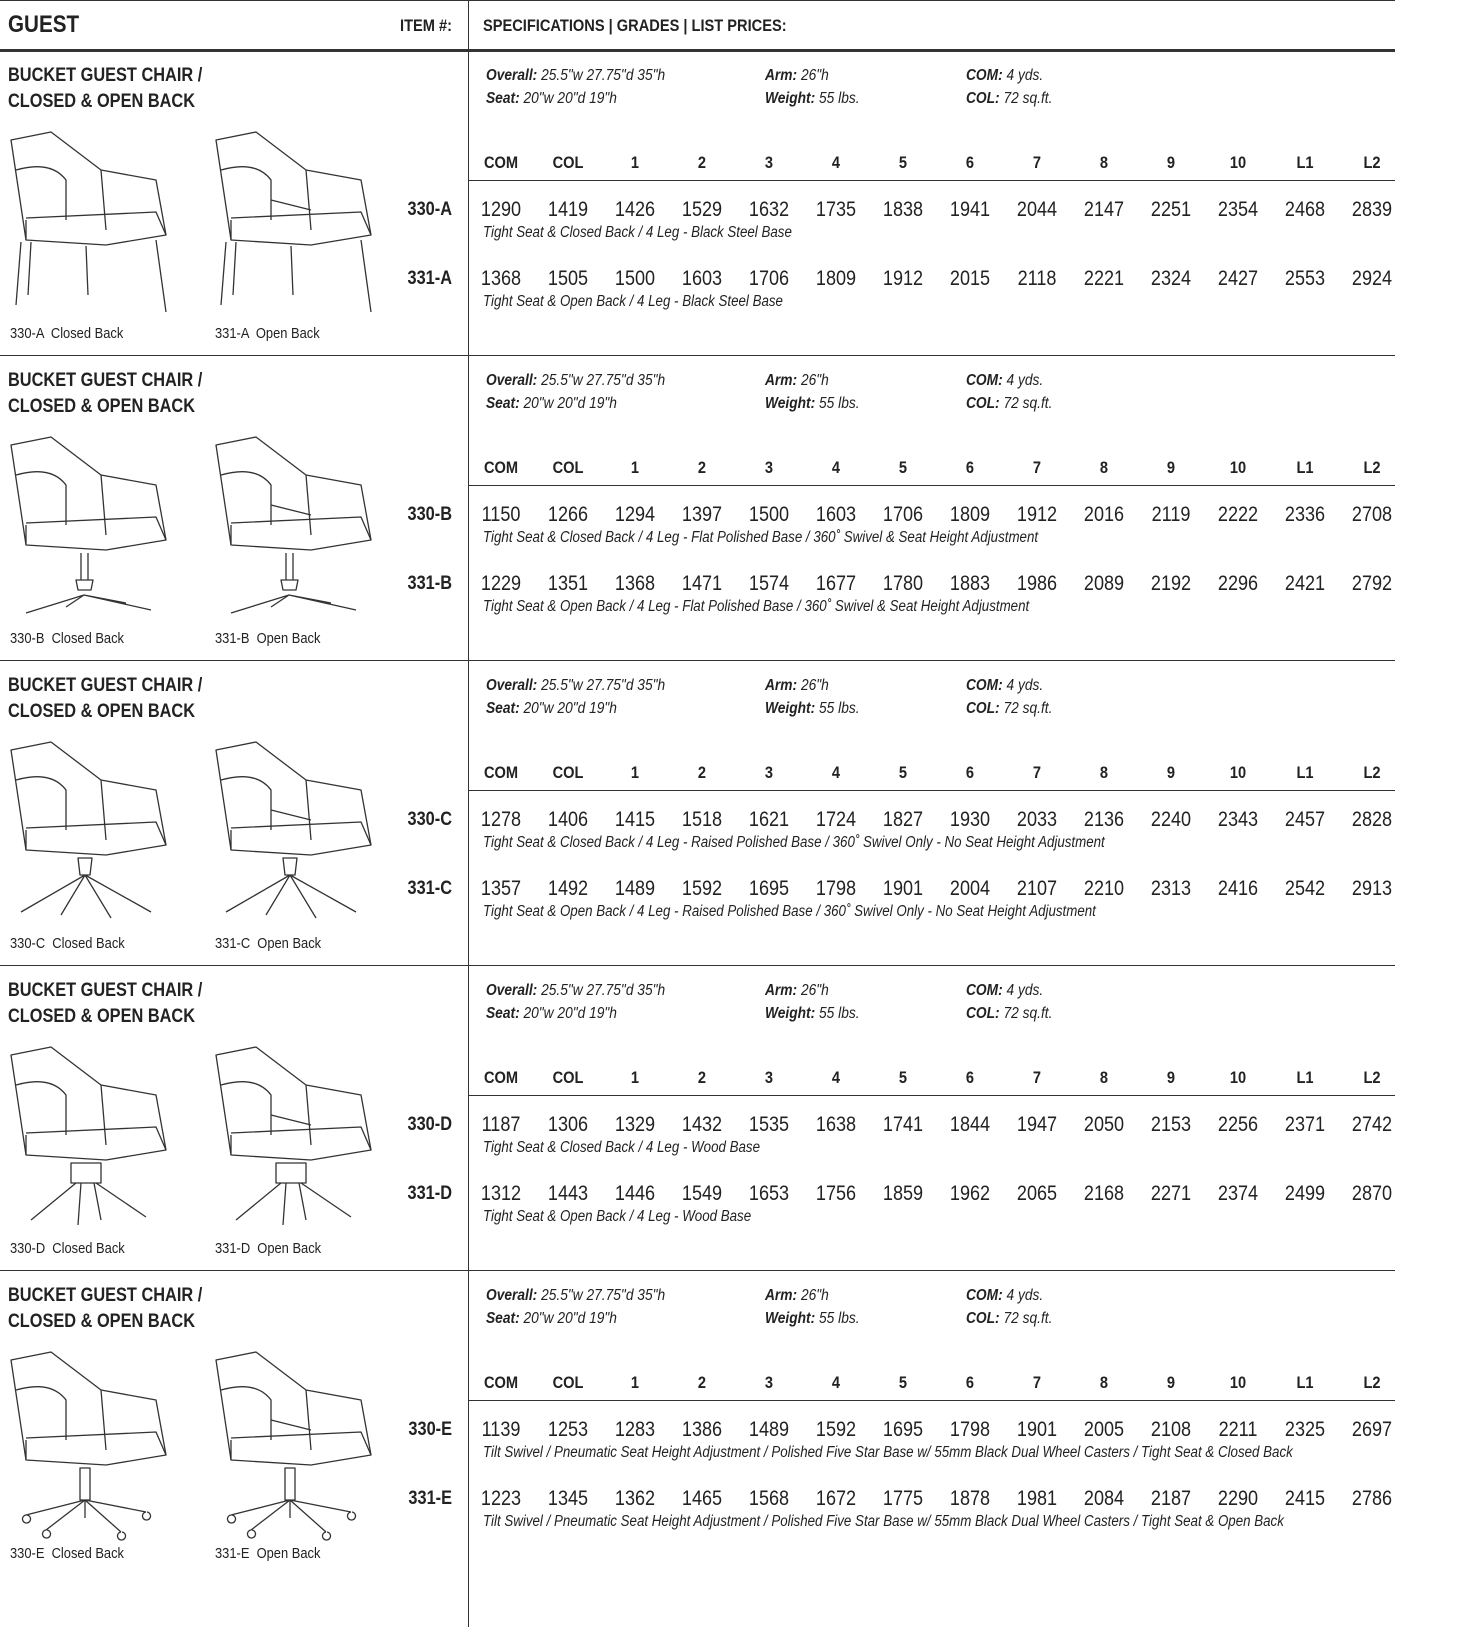 The image size is (1461, 1627). Describe the element at coordinates (1037, 209) in the screenshot. I see `price: 2044` at that location.